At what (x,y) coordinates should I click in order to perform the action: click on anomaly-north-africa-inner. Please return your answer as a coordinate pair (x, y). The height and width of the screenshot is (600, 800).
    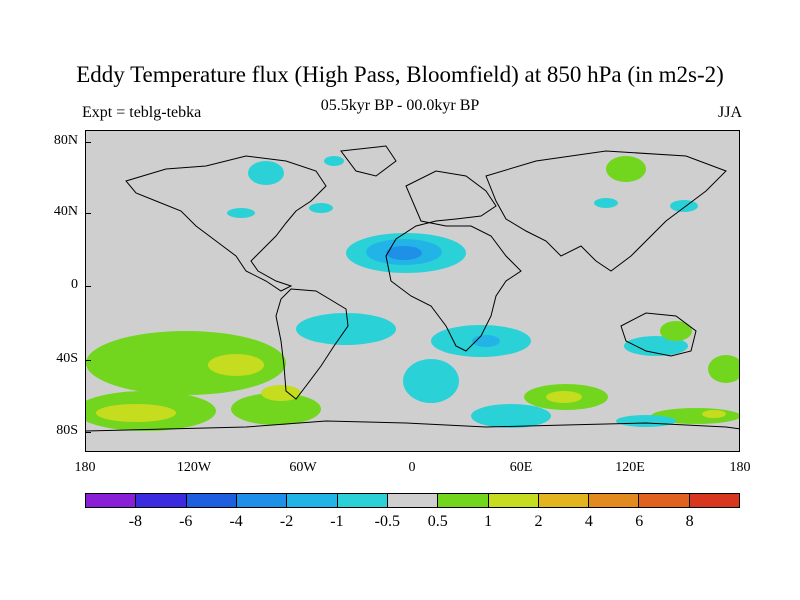
    Looking at the image, I should click on (404, 253).